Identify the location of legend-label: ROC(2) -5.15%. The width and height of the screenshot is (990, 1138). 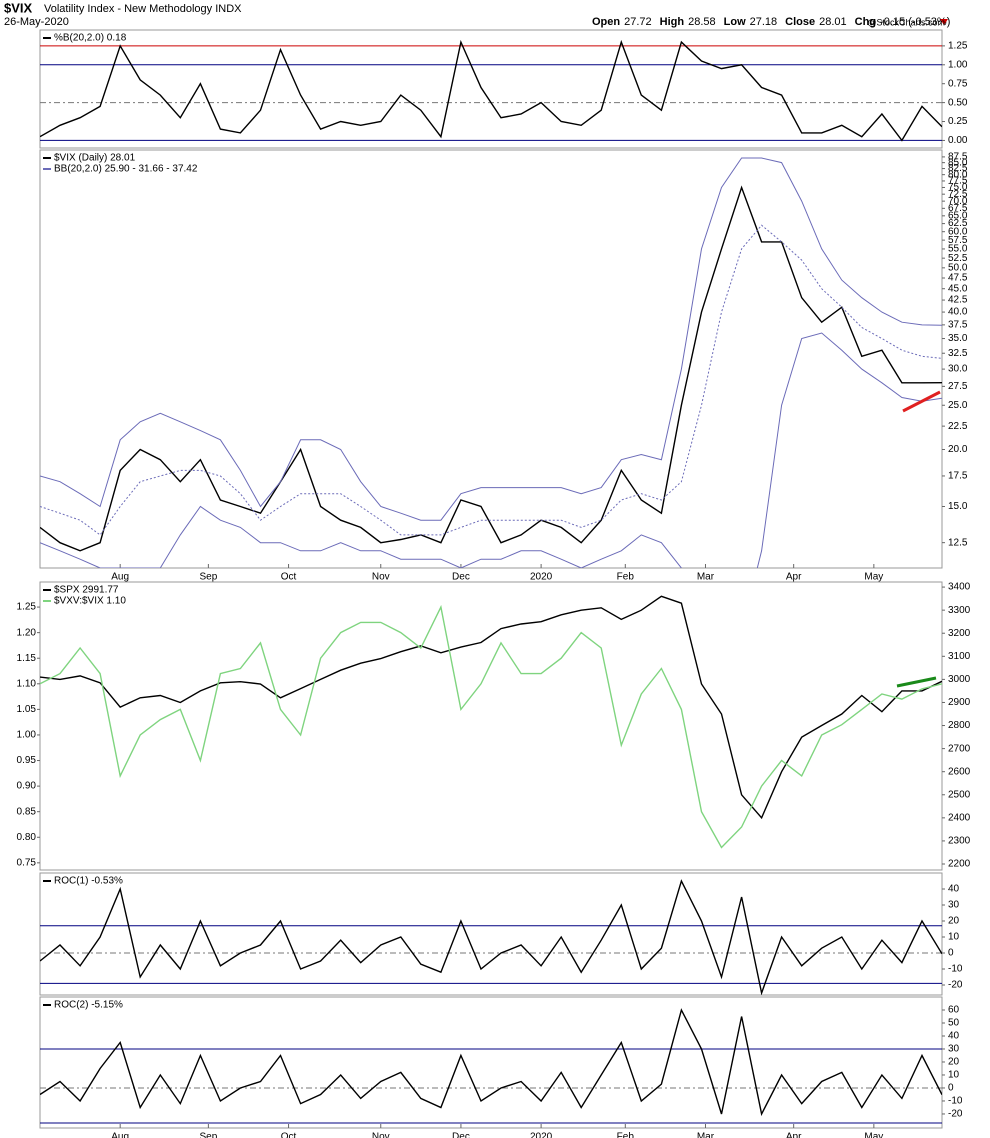
(88, 1005).